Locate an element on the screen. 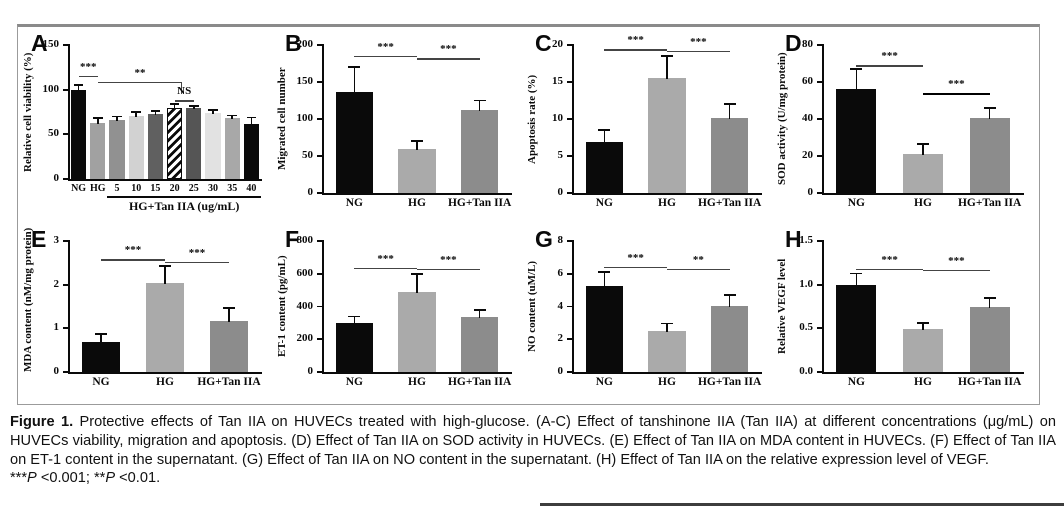 The image size is (1064, 509). y-axis-title: Relative cell viability (%) is located at coordinates (28, 112).